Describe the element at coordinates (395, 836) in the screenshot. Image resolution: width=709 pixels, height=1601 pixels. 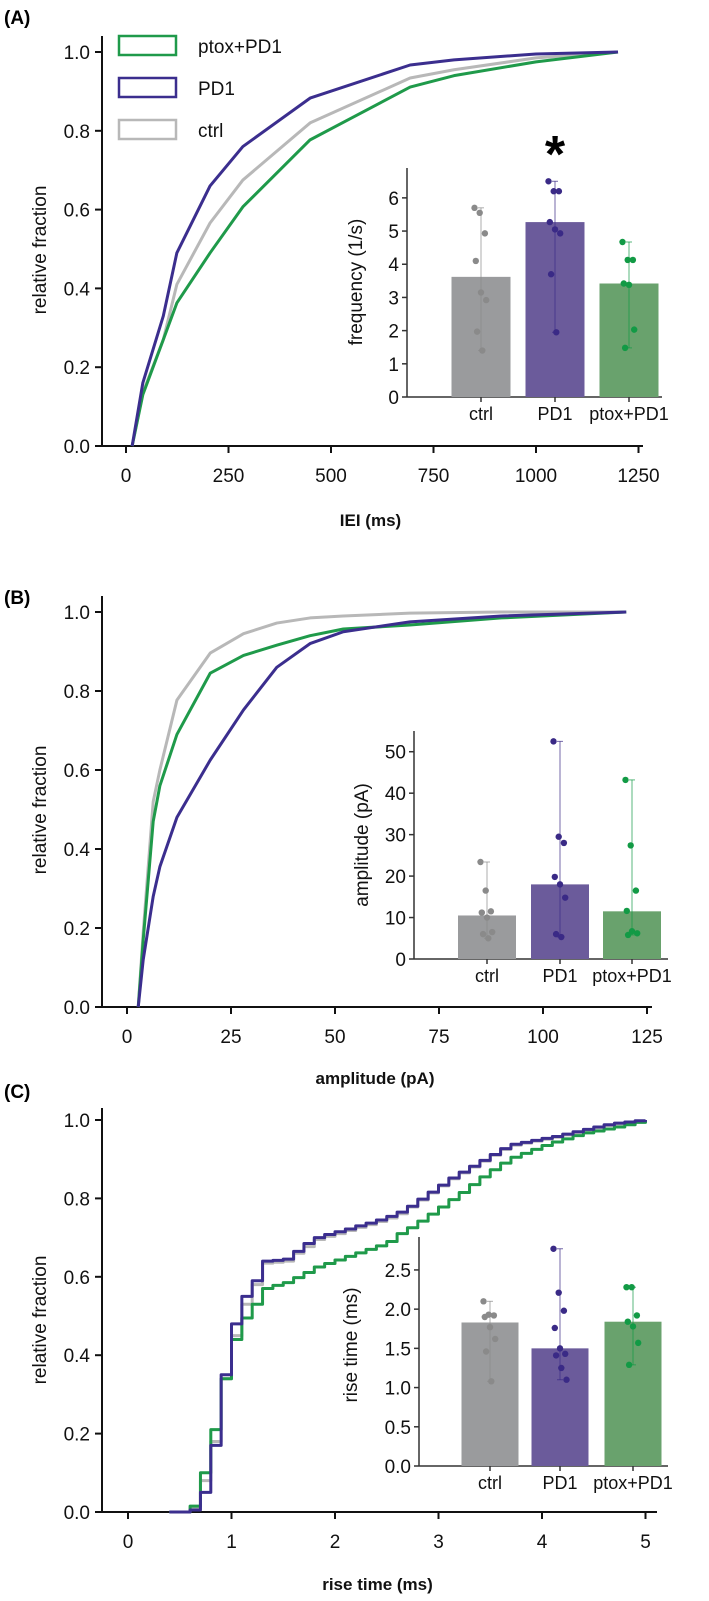
I see `inset-y-tick-label: 30` at that location.